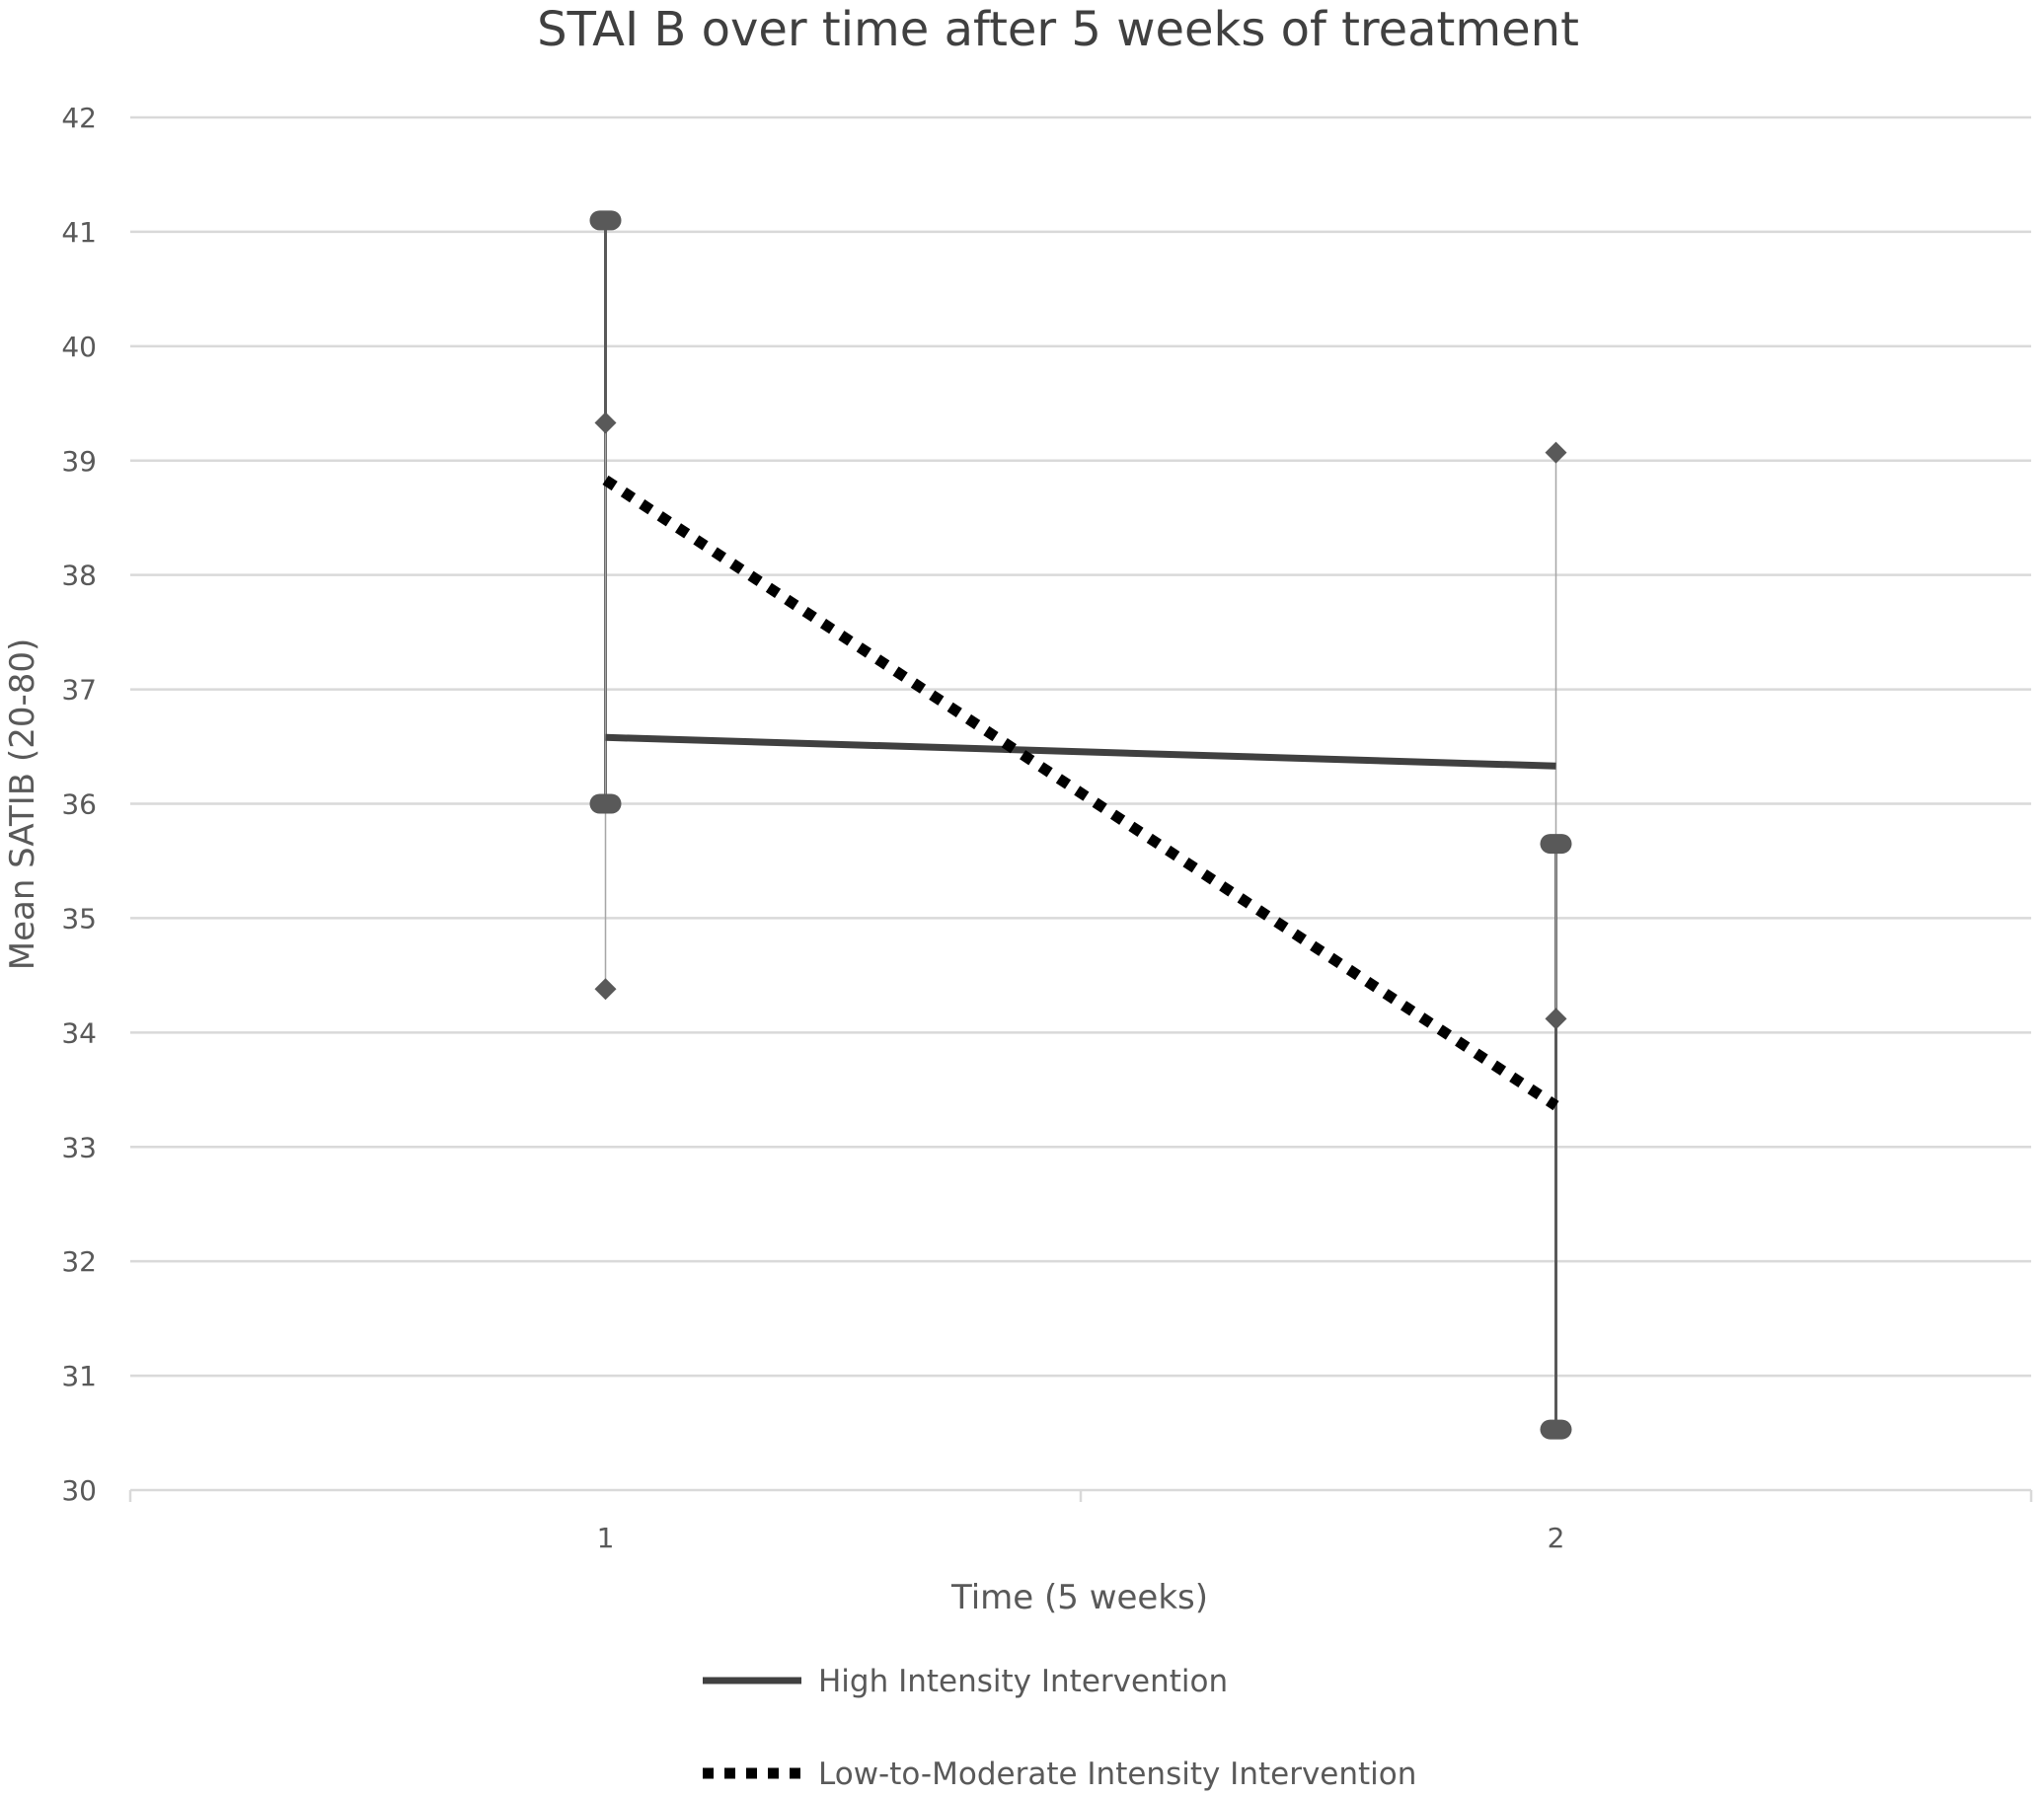 Image resolution: width=2044 pixels, height=1796 pixels. What do you see at coordinates (79, 232) in the screenshot?
I see `y-tick-label: 41` at bounding box center [79, 232].